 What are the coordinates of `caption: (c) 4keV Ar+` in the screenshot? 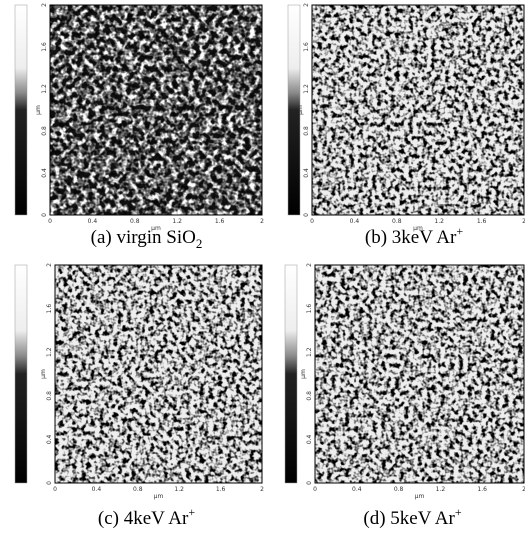 It's located at (146, 517).